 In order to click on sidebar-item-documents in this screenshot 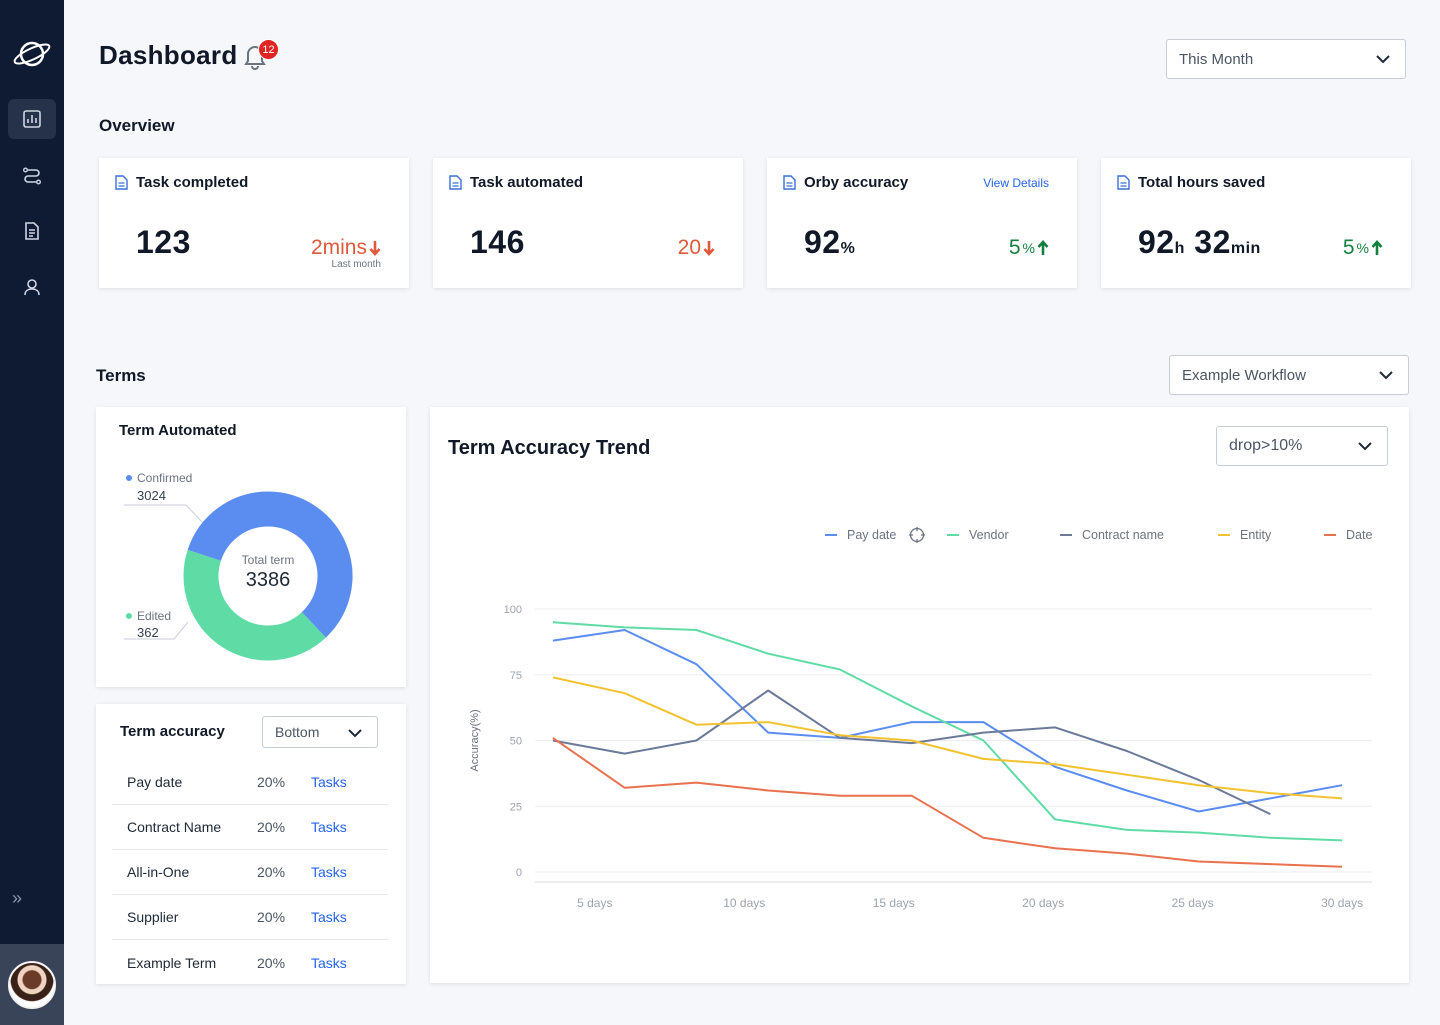, I will do `click(32, 231)`.